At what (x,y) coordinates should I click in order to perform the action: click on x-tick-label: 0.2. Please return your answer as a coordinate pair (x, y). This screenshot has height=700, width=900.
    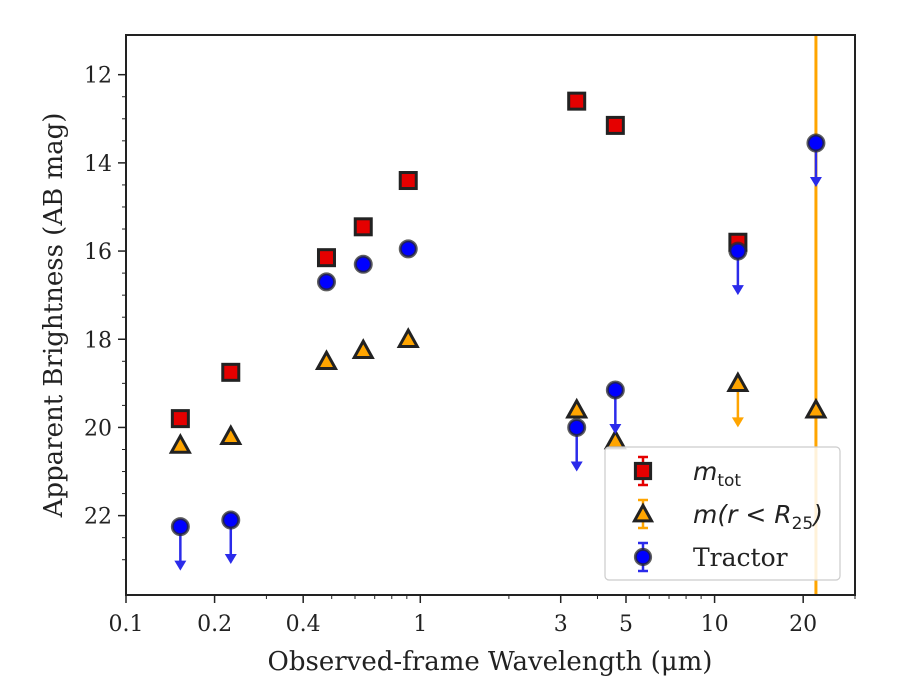
    Looking at the image, I should click on (214, 624).